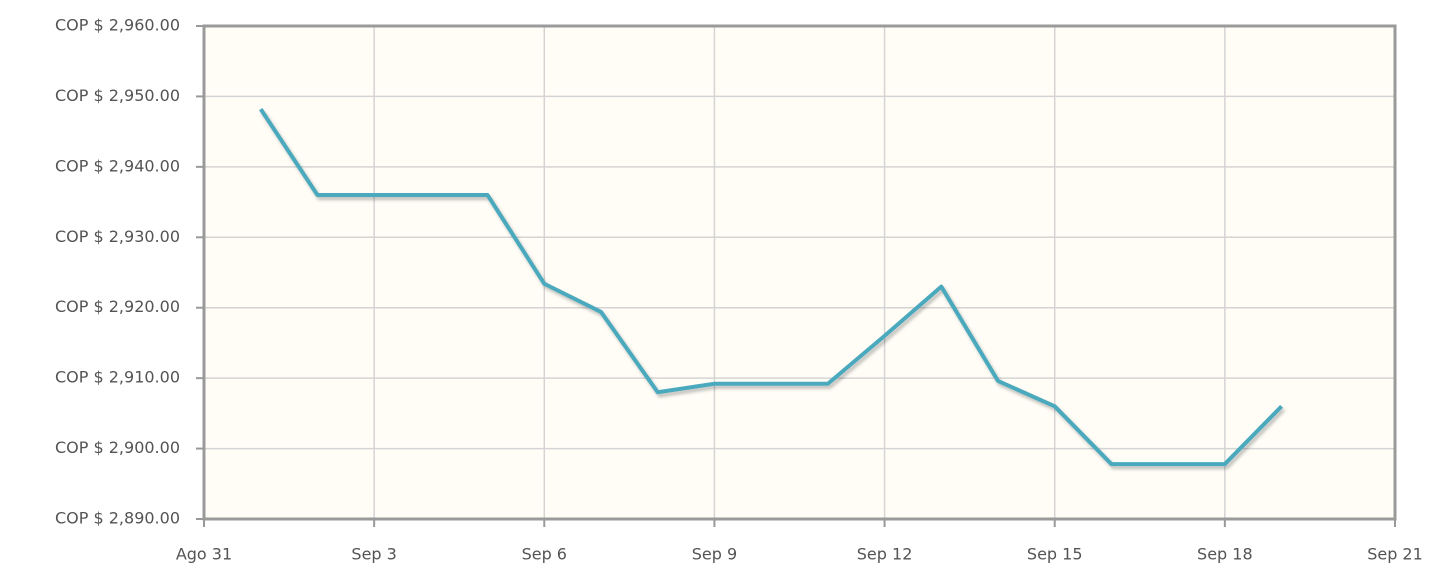 This screenshot has width=1431, height=567. Describe the element at coordinates (544, 554) in the screenshot. I see `x-tick-label: Sep 6` at that location.